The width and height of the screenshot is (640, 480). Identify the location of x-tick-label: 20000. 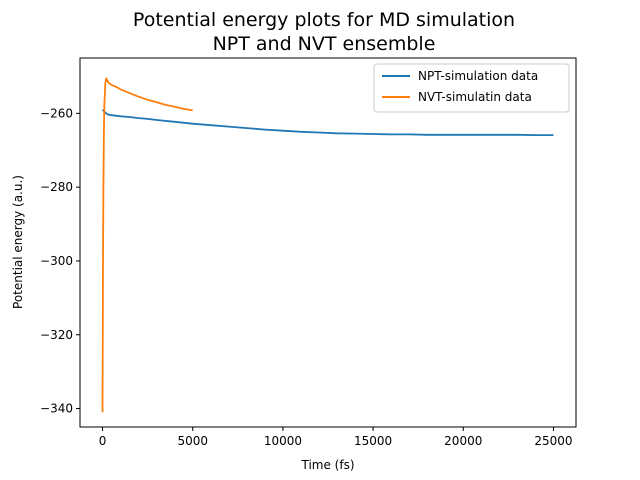
(463, 441).